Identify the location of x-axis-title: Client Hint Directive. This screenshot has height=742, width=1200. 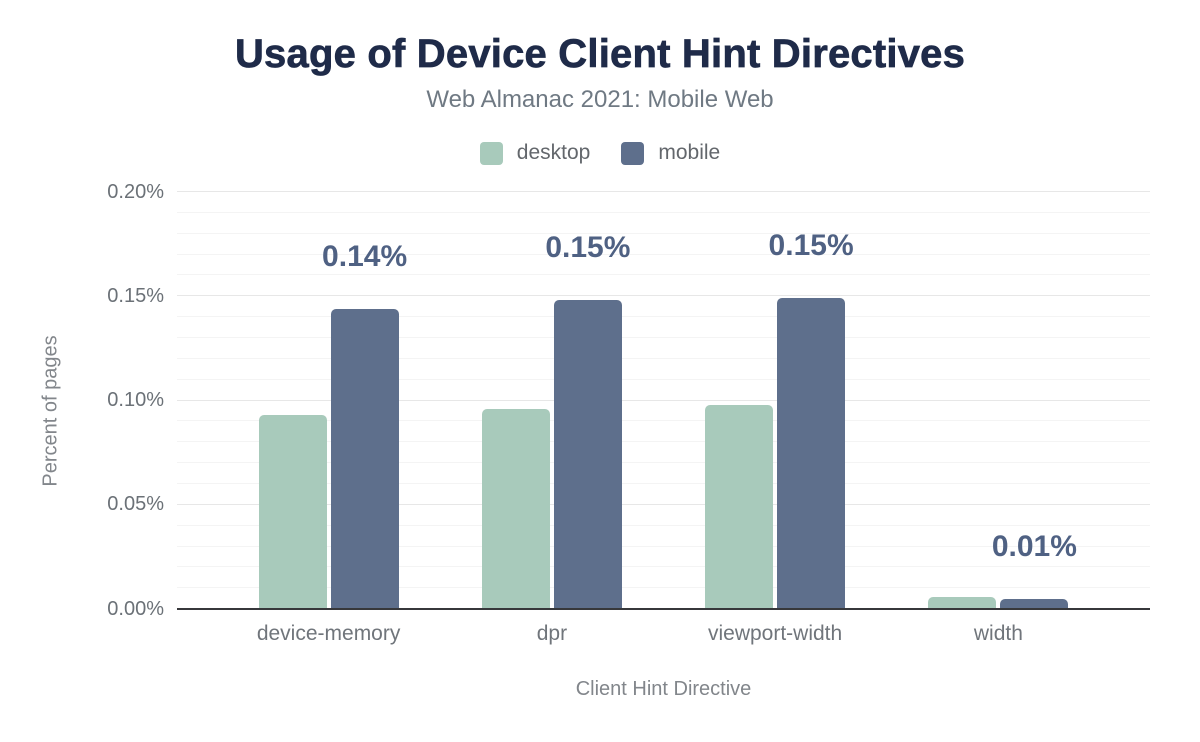
(663, 689).